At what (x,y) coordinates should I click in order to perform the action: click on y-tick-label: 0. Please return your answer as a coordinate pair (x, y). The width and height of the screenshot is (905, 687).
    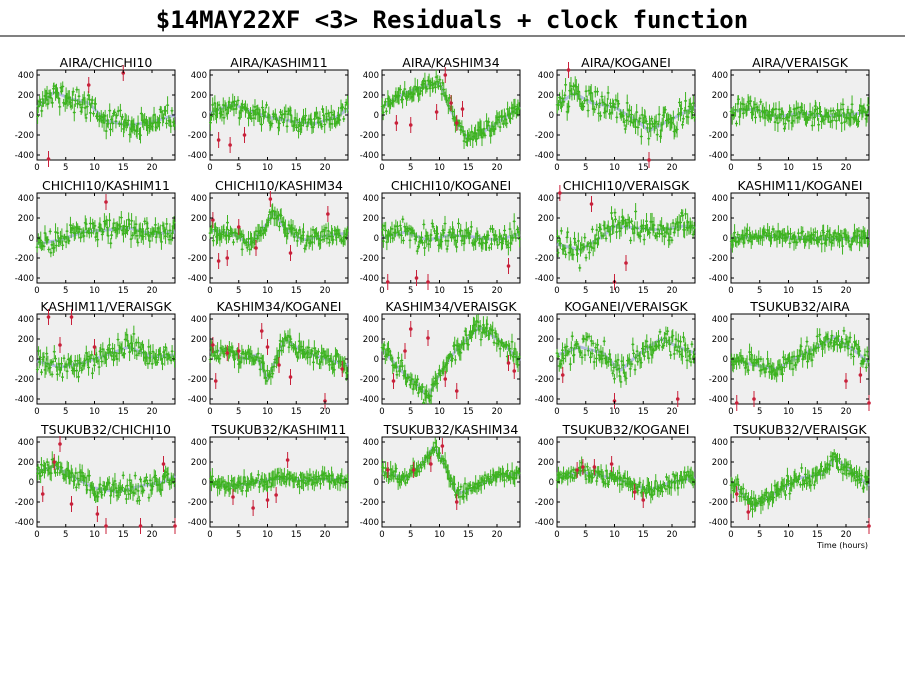
    Looking at the image, I should click on (376, 116).